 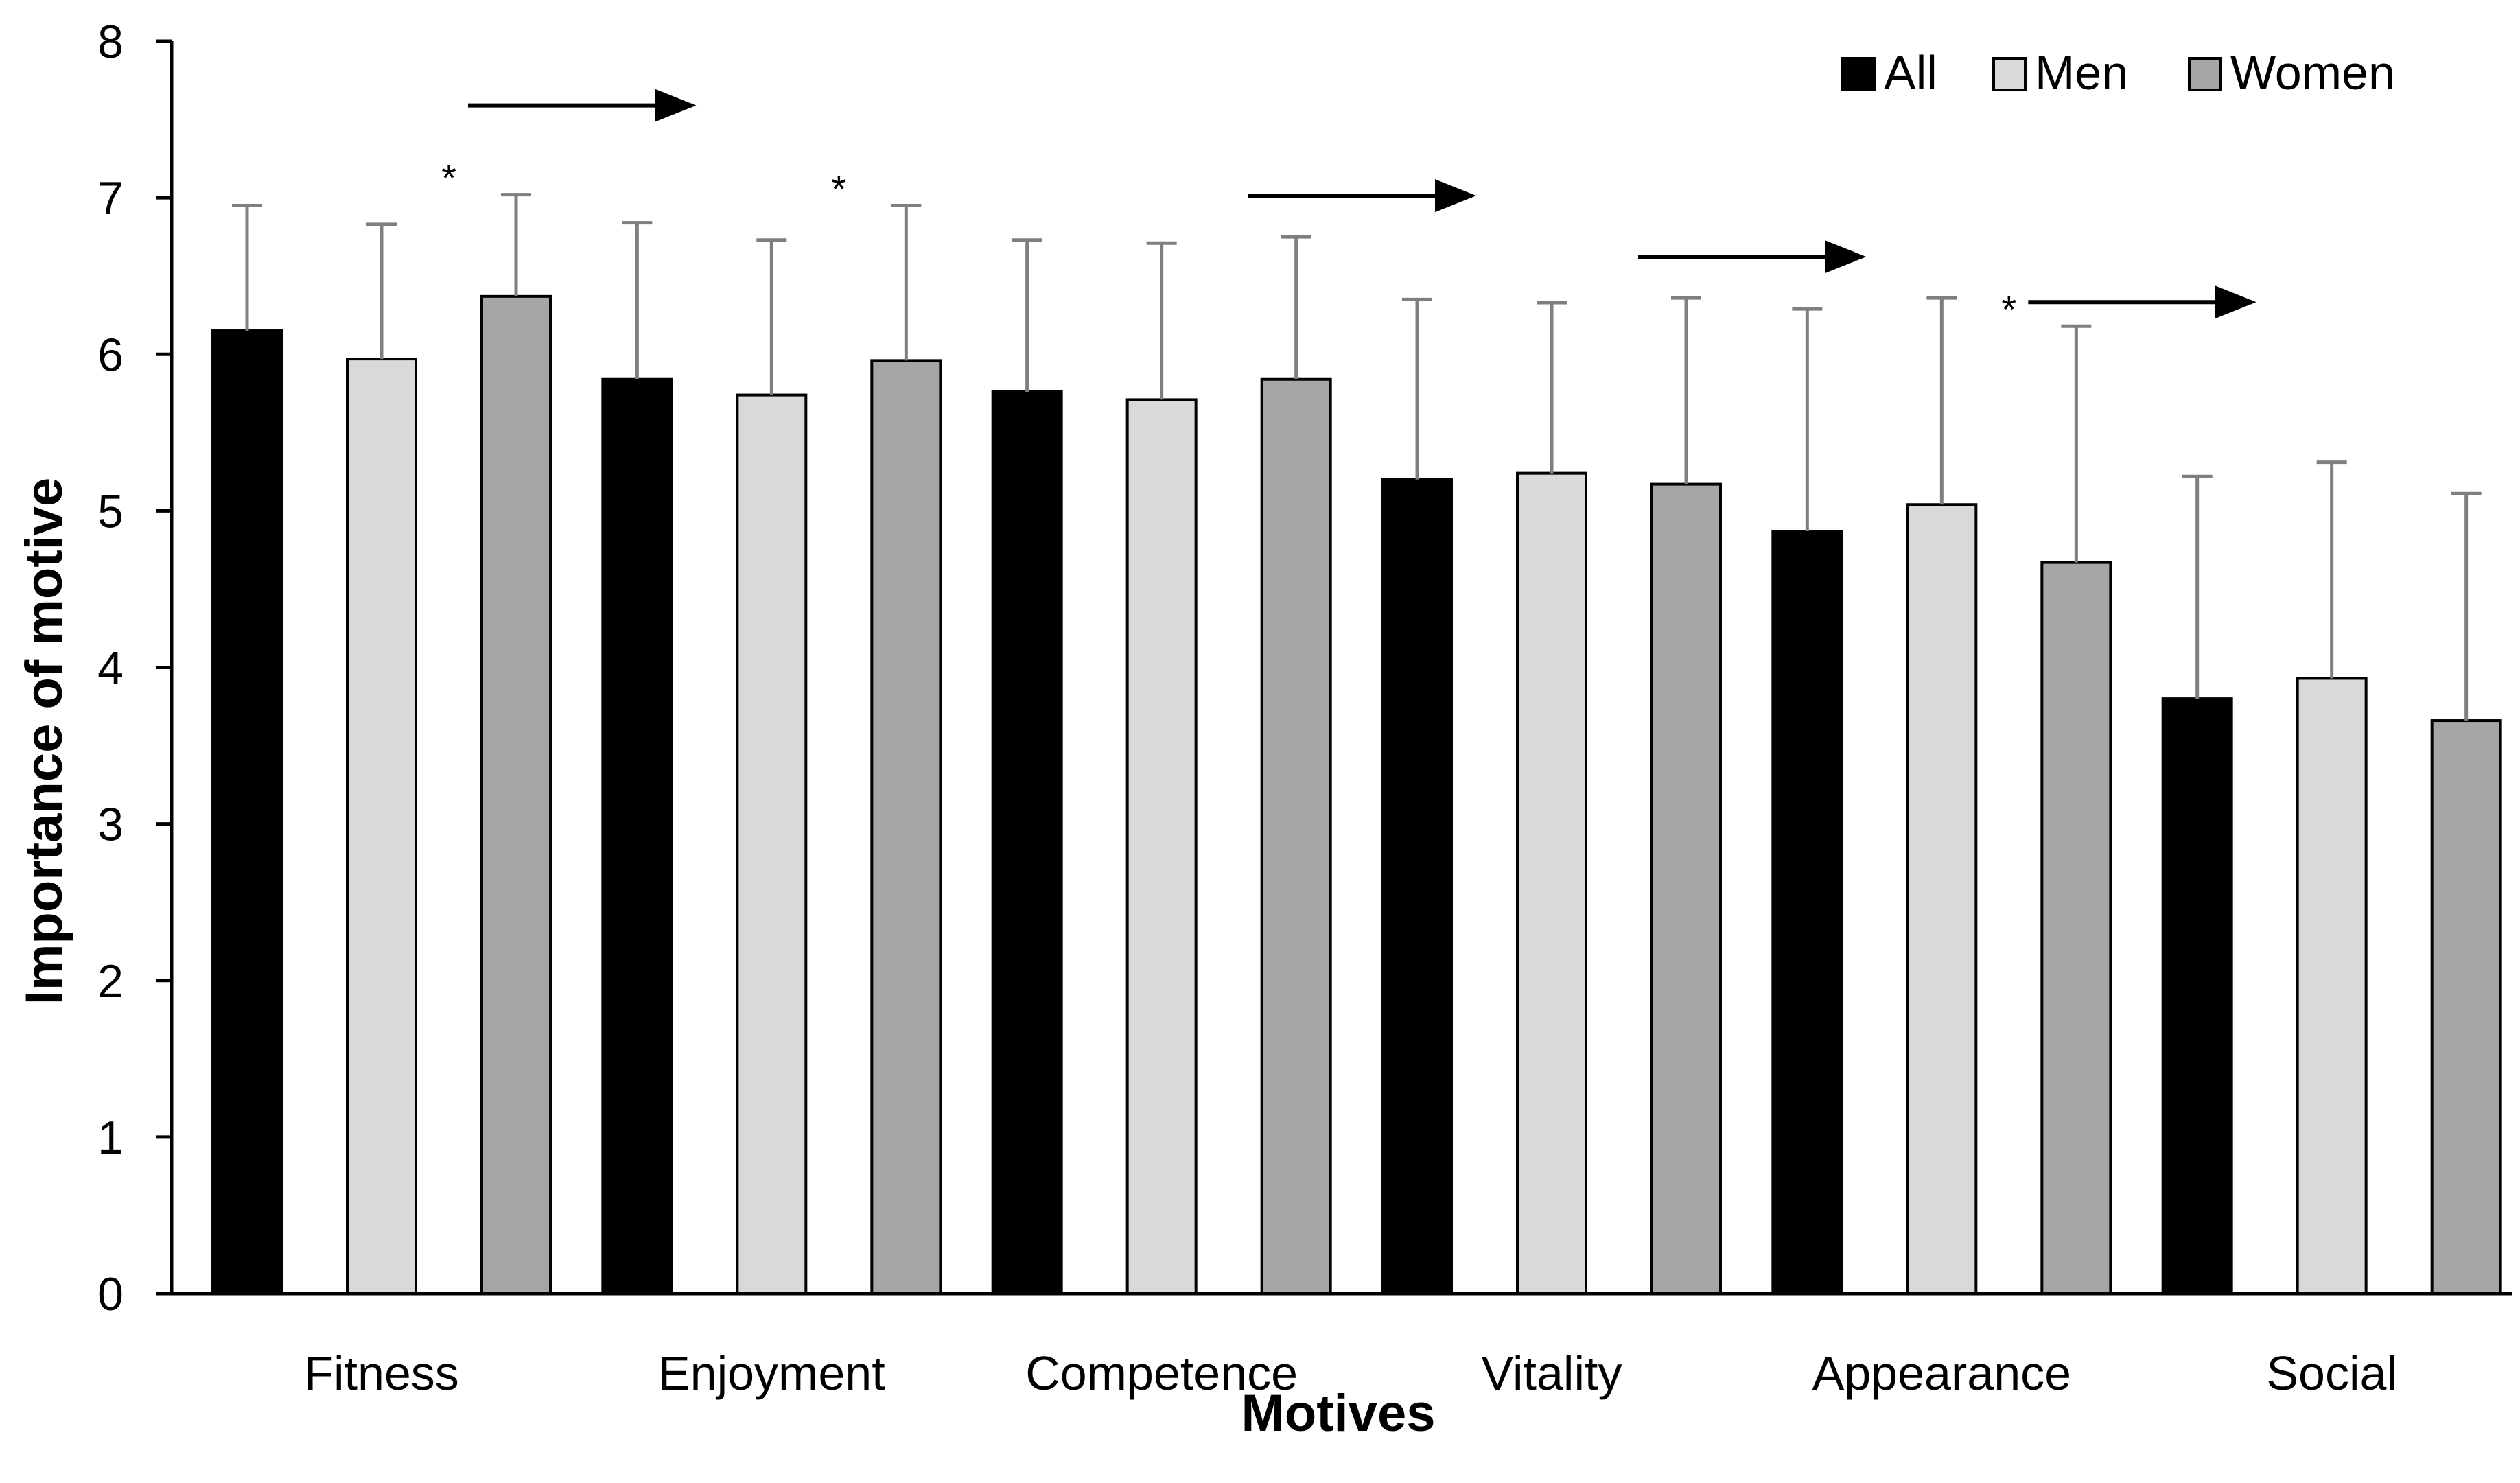 I want to click on x-category-label: Fitness, so click(x=381, y=1373).